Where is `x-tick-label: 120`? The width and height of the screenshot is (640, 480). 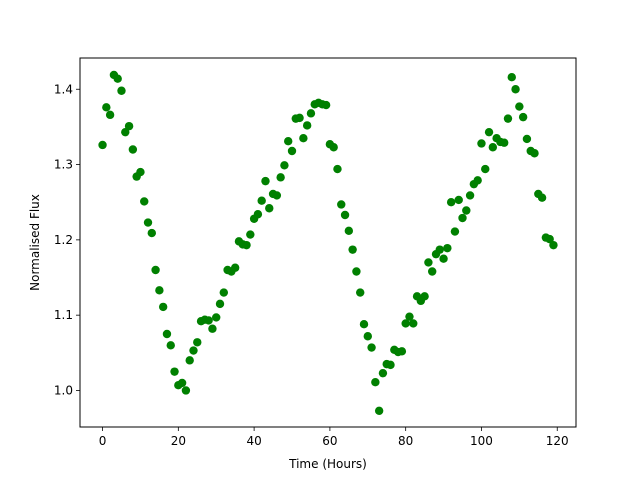 x-tick-label: 120 is located at coordinates (557, 441).